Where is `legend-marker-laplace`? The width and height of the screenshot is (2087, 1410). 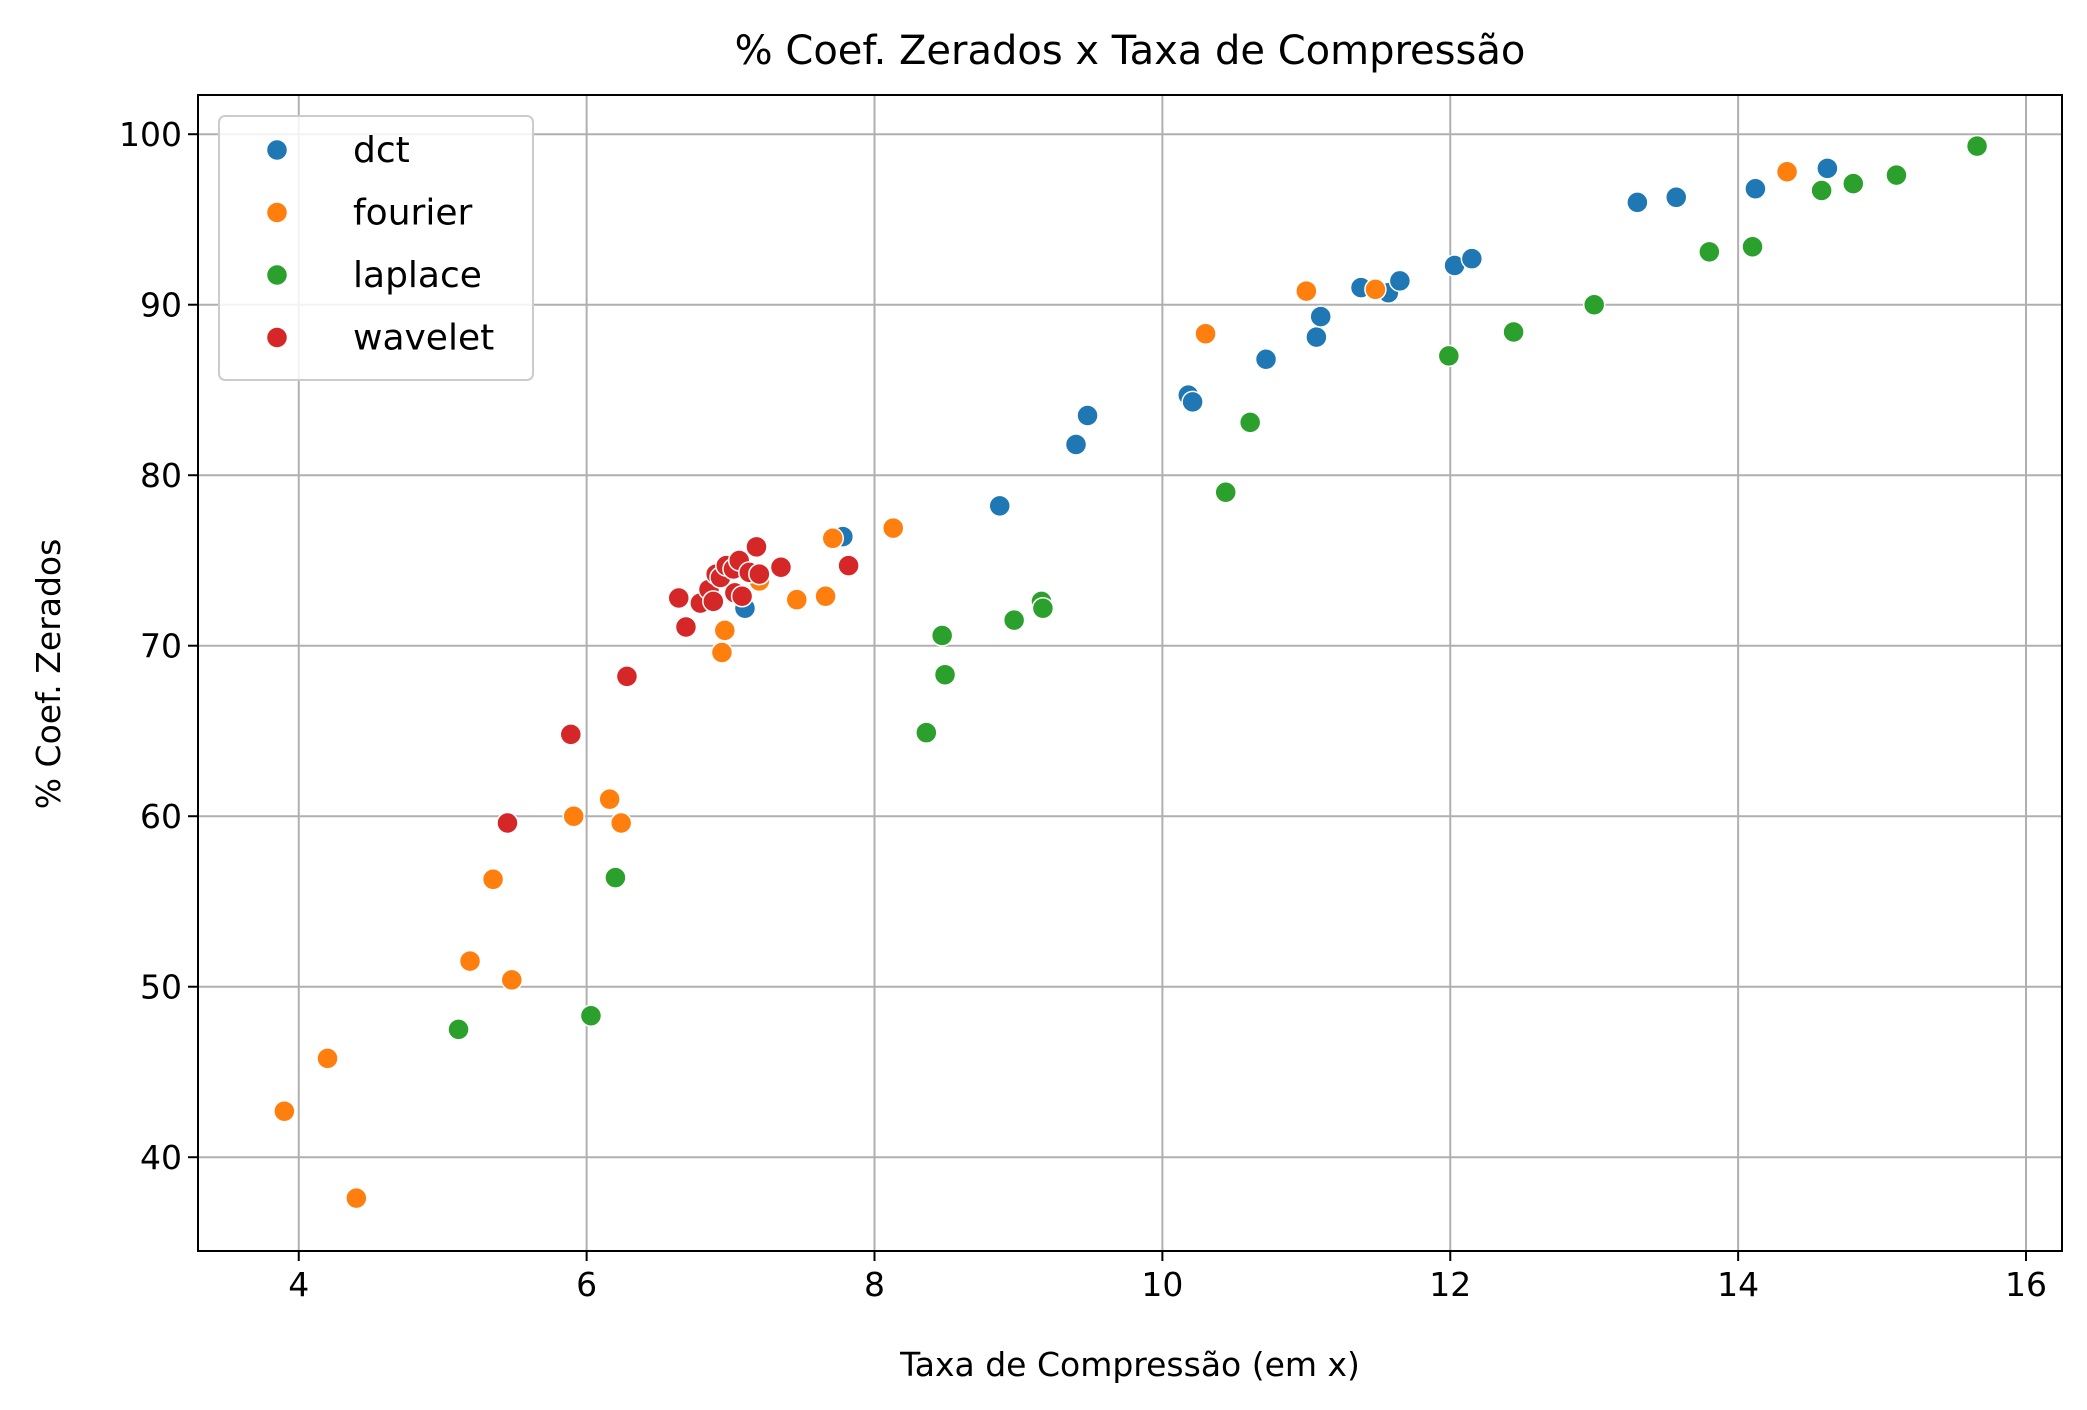 legend-marker-laplace is located at coordinates (277, 275).